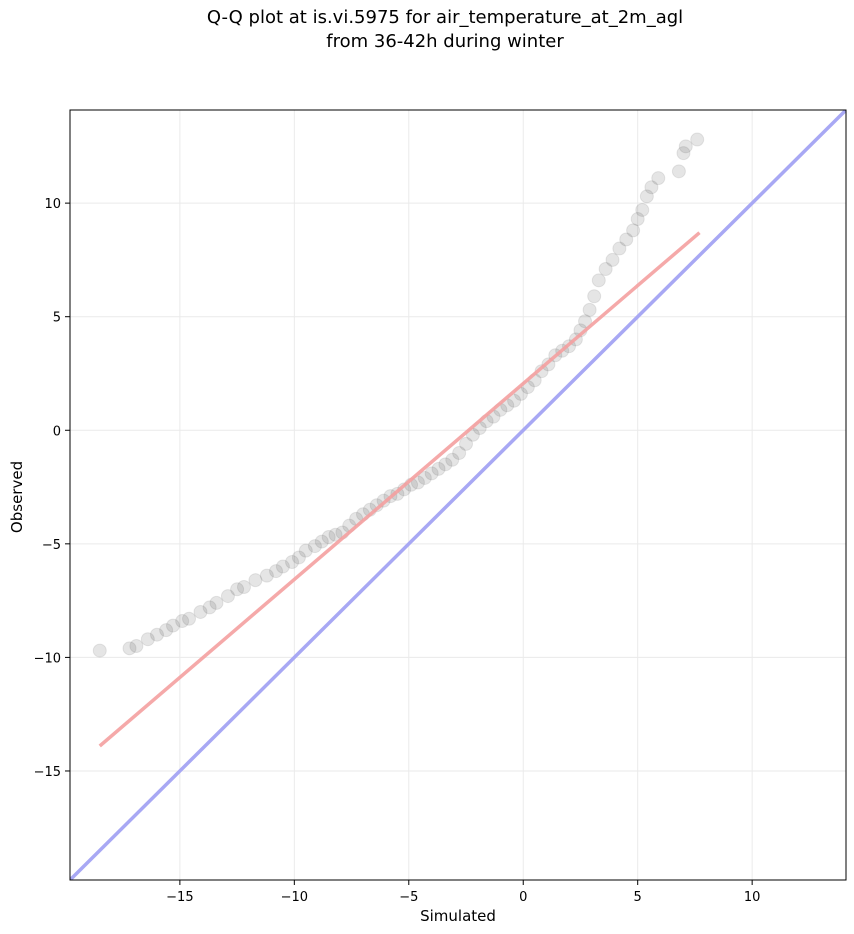 Image resolution: width=854 pixels, height=934 pixels. What do you see at coordinates (463, 892) in the screenshot?
I see `x-axis: −15 −10 −5 0 5 10` at bounding box center [463, 892].